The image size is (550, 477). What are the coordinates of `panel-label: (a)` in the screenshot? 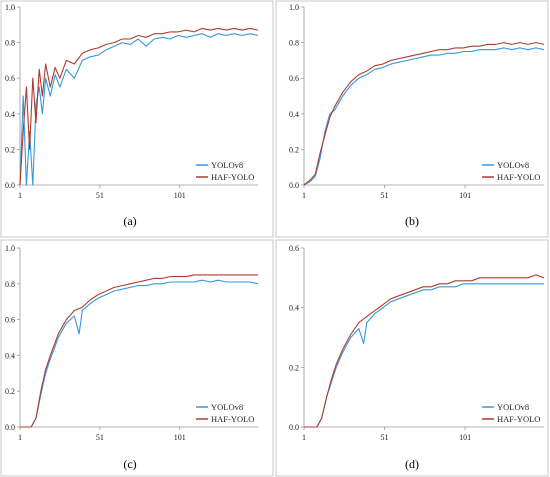 It's located at (129, 221).